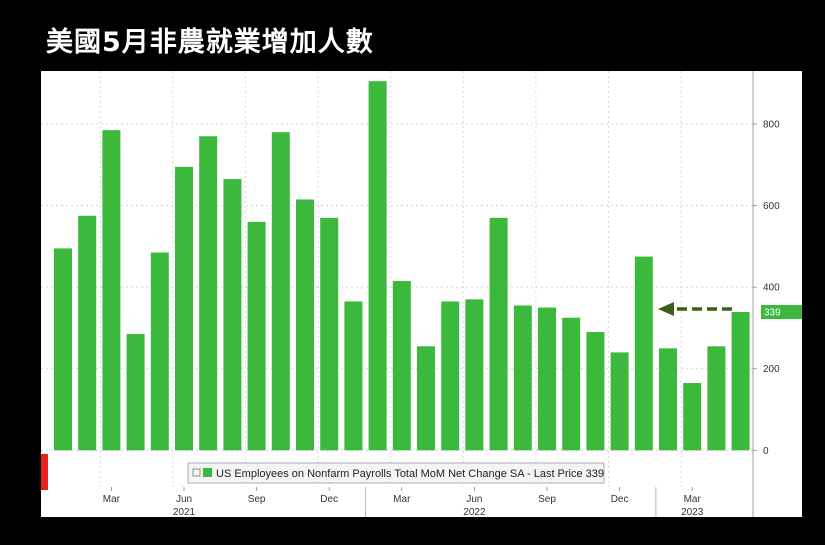 This screenshot has height=545, width=825. Describe the element at coordinates (196, 472) in the screenshot. I see `legend-expand-icon` at that location.